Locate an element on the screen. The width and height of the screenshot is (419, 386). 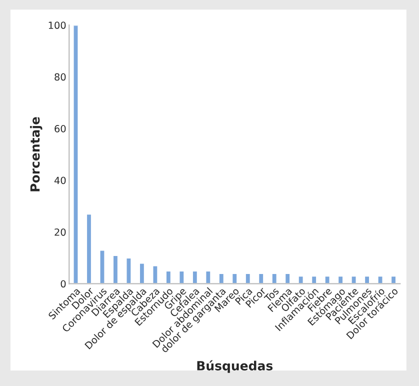
x-axis-title: Búsquedas is located at coordinates (235, 366).